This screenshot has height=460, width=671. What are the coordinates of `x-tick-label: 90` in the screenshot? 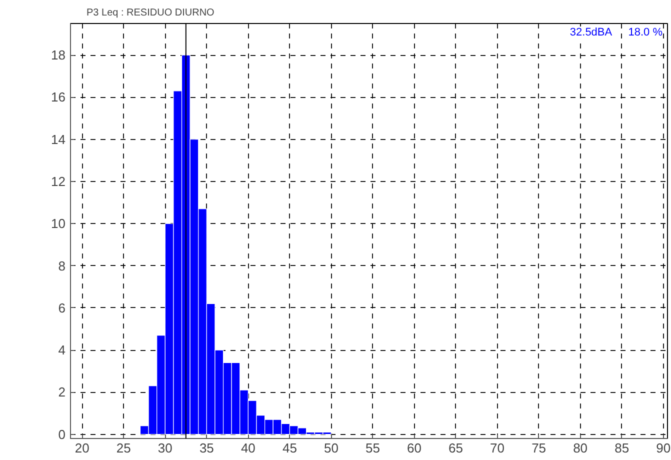 It's located at (663, 448).